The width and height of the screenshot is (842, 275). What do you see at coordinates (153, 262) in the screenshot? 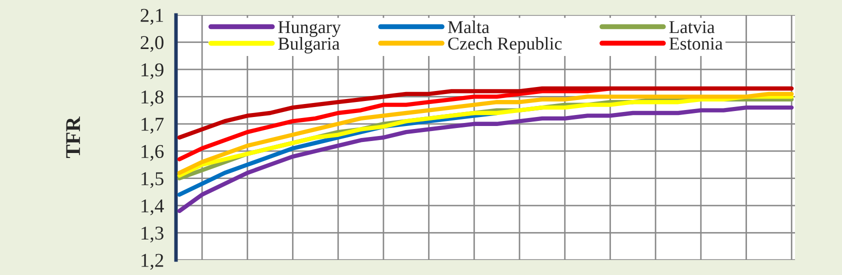
I see `y-tick-label: 1,2` at bounding box center [153, 262].